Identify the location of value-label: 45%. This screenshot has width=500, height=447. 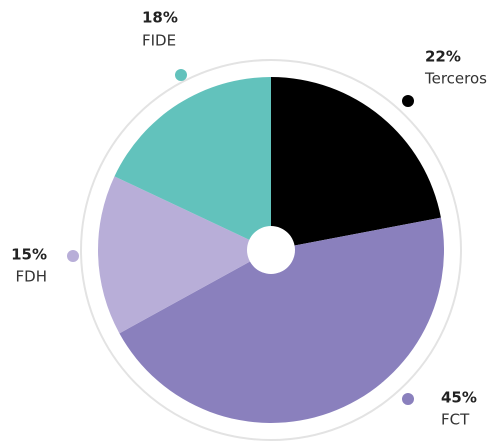
(459, 398).